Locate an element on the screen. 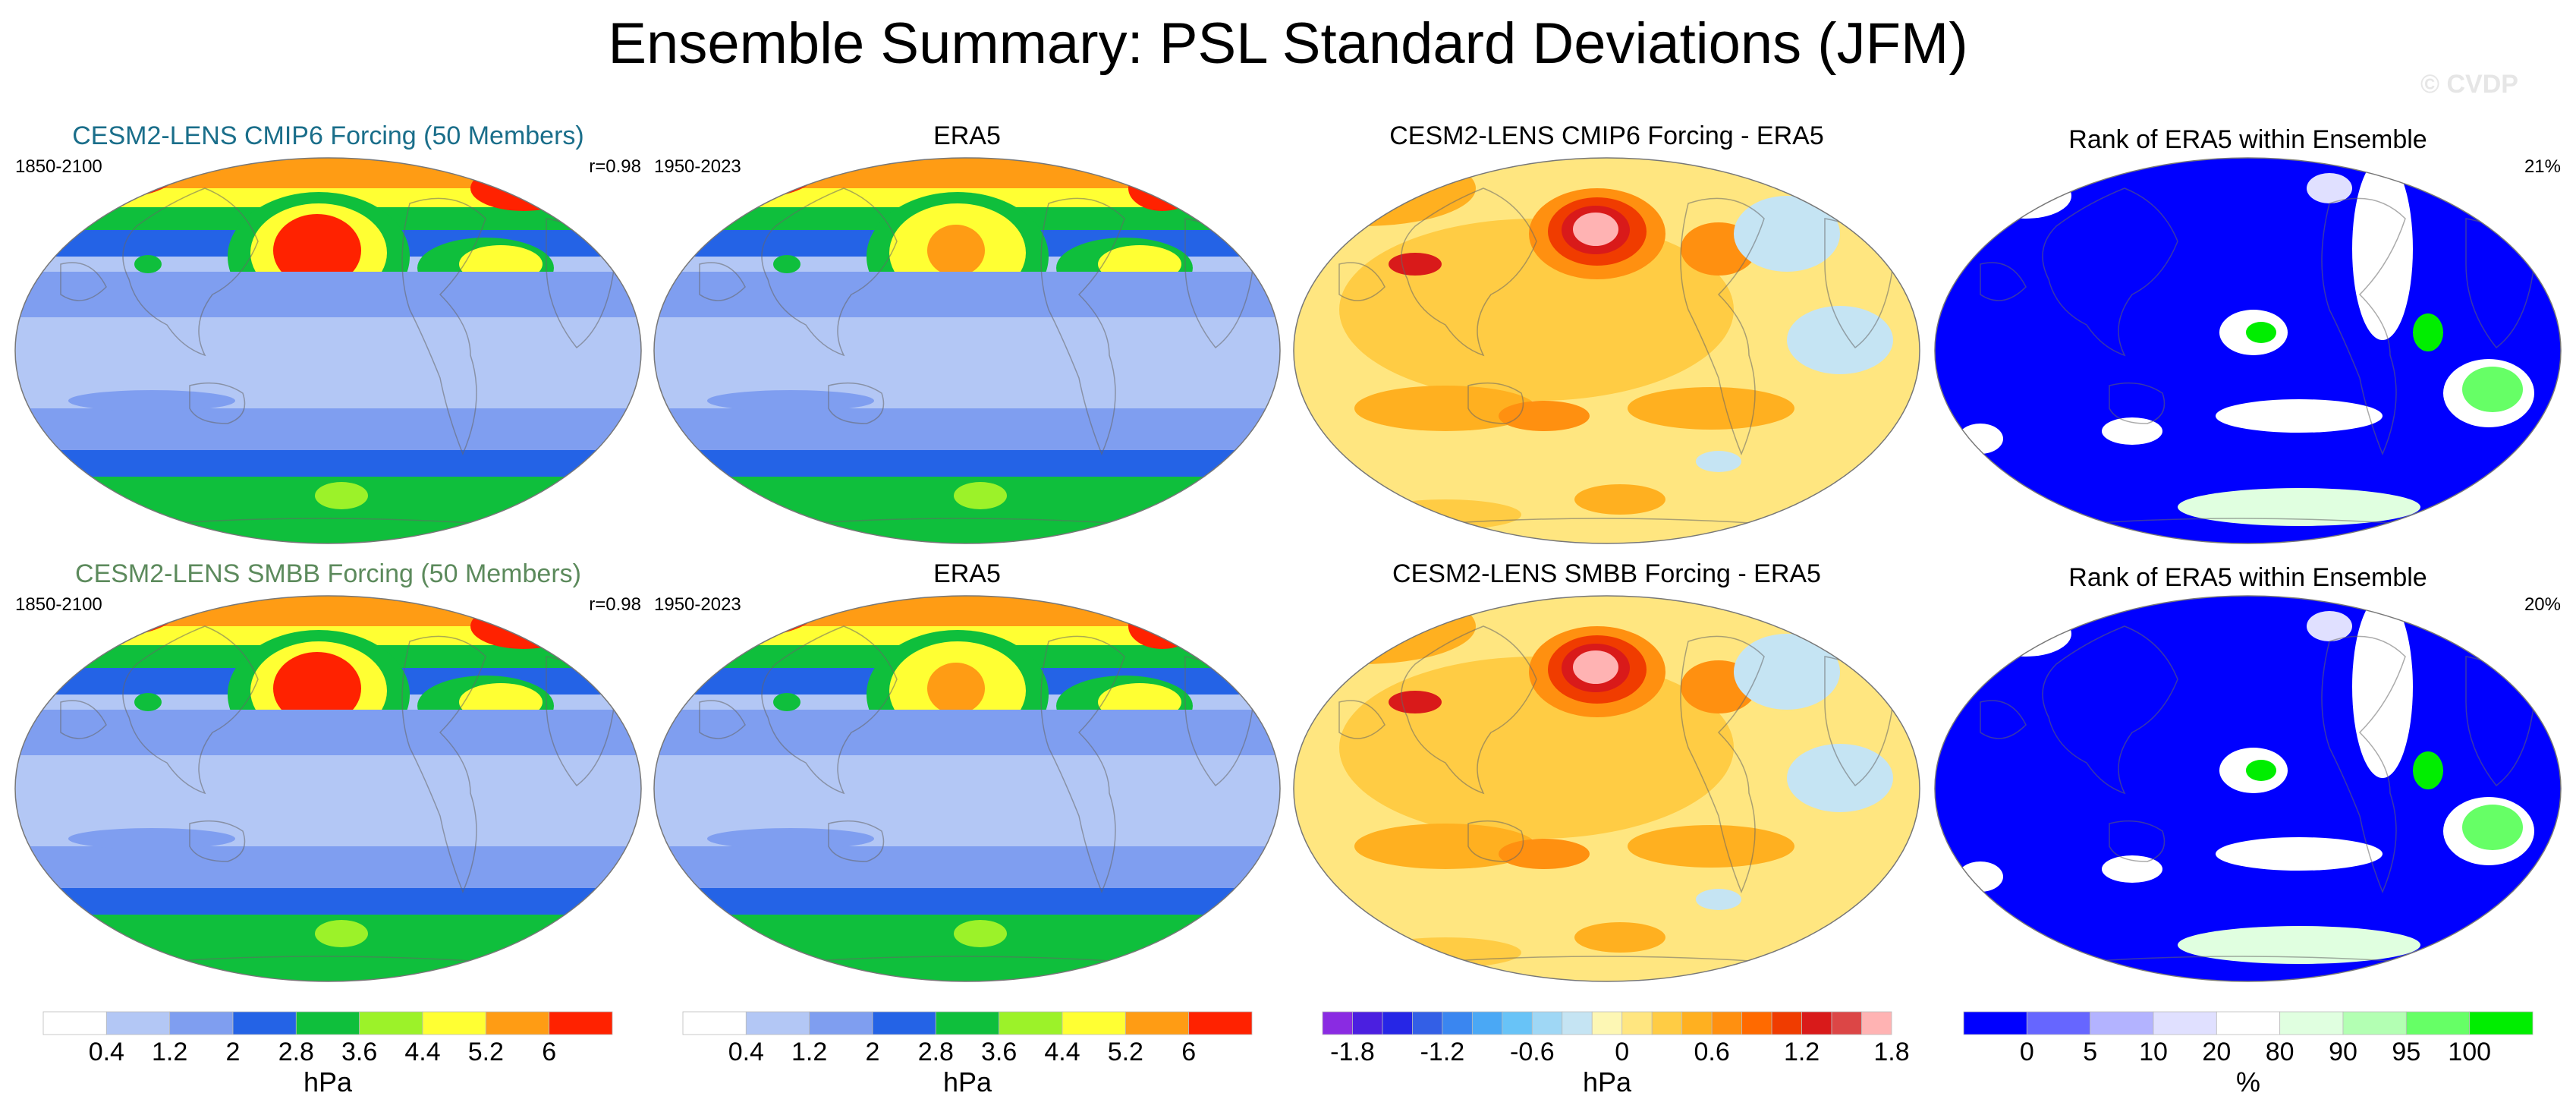 This screenshot has width=2576, height=1115. colorbar-tick-label: 20 is located at coordinates (2217, 1052).